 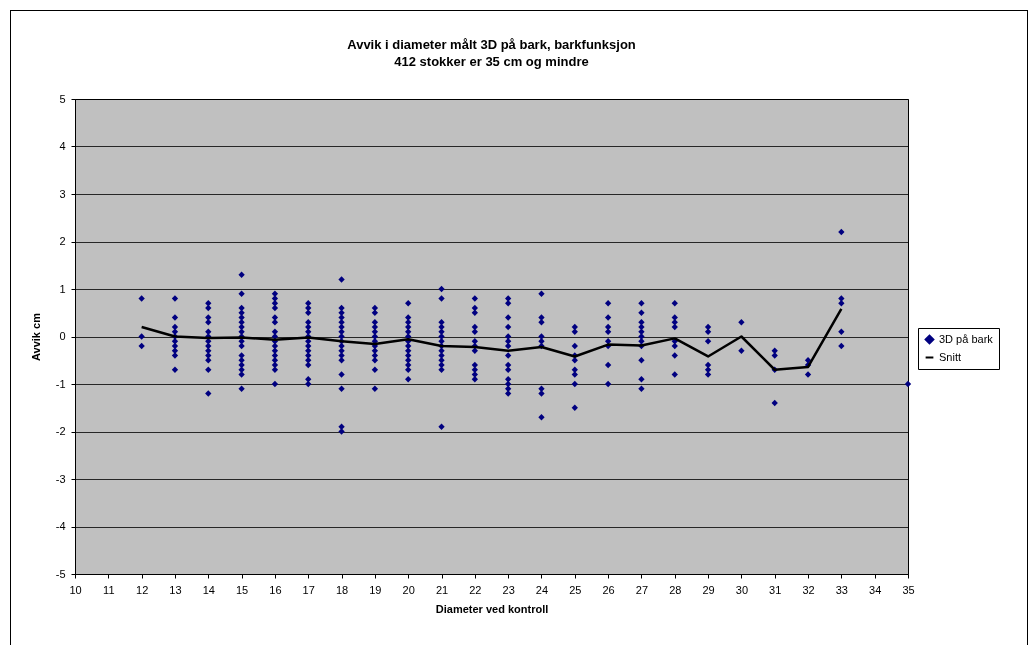 I want to click on y-tick-label: 5, so click(x=62, y=98).